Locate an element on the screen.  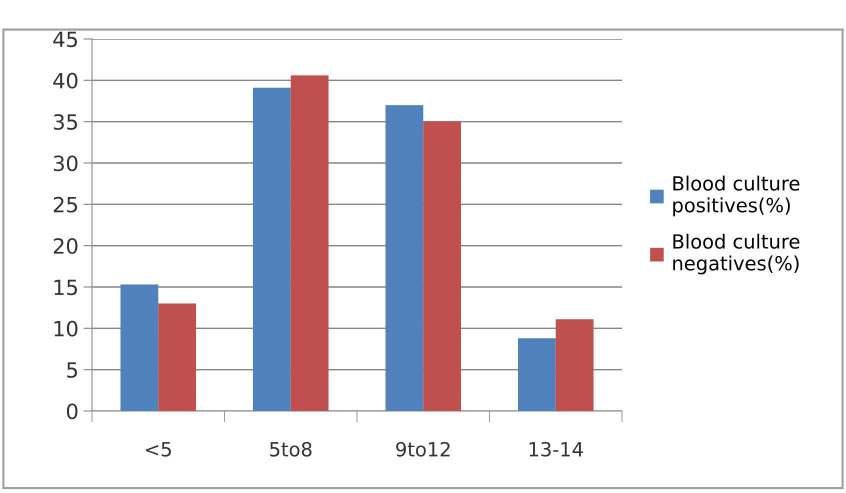
y-tick-label: 35 is located at coordinates (65, 122).